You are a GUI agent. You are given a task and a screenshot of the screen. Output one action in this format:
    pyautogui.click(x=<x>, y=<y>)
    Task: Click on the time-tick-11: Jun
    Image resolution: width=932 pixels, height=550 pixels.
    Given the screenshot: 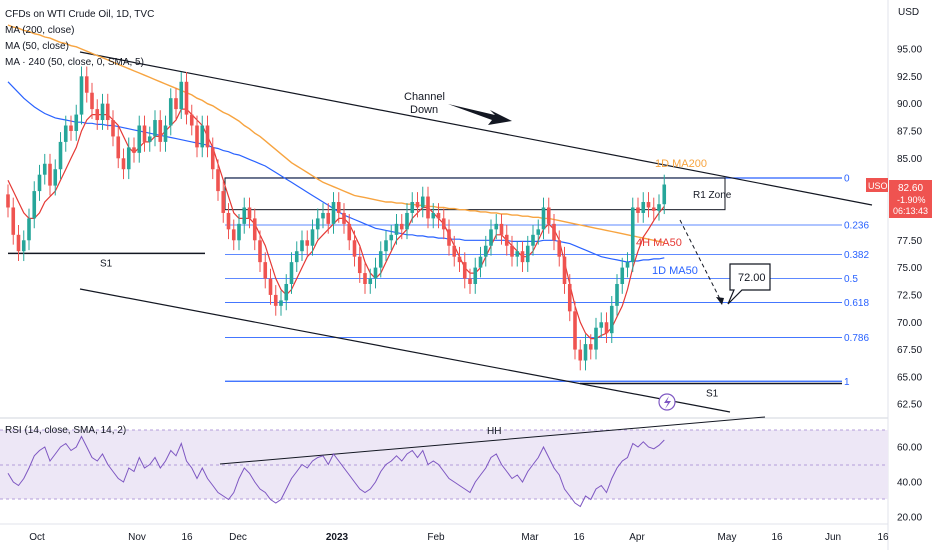 What is the action you would take?
    pyautogui.click(x=833, y=537)
    